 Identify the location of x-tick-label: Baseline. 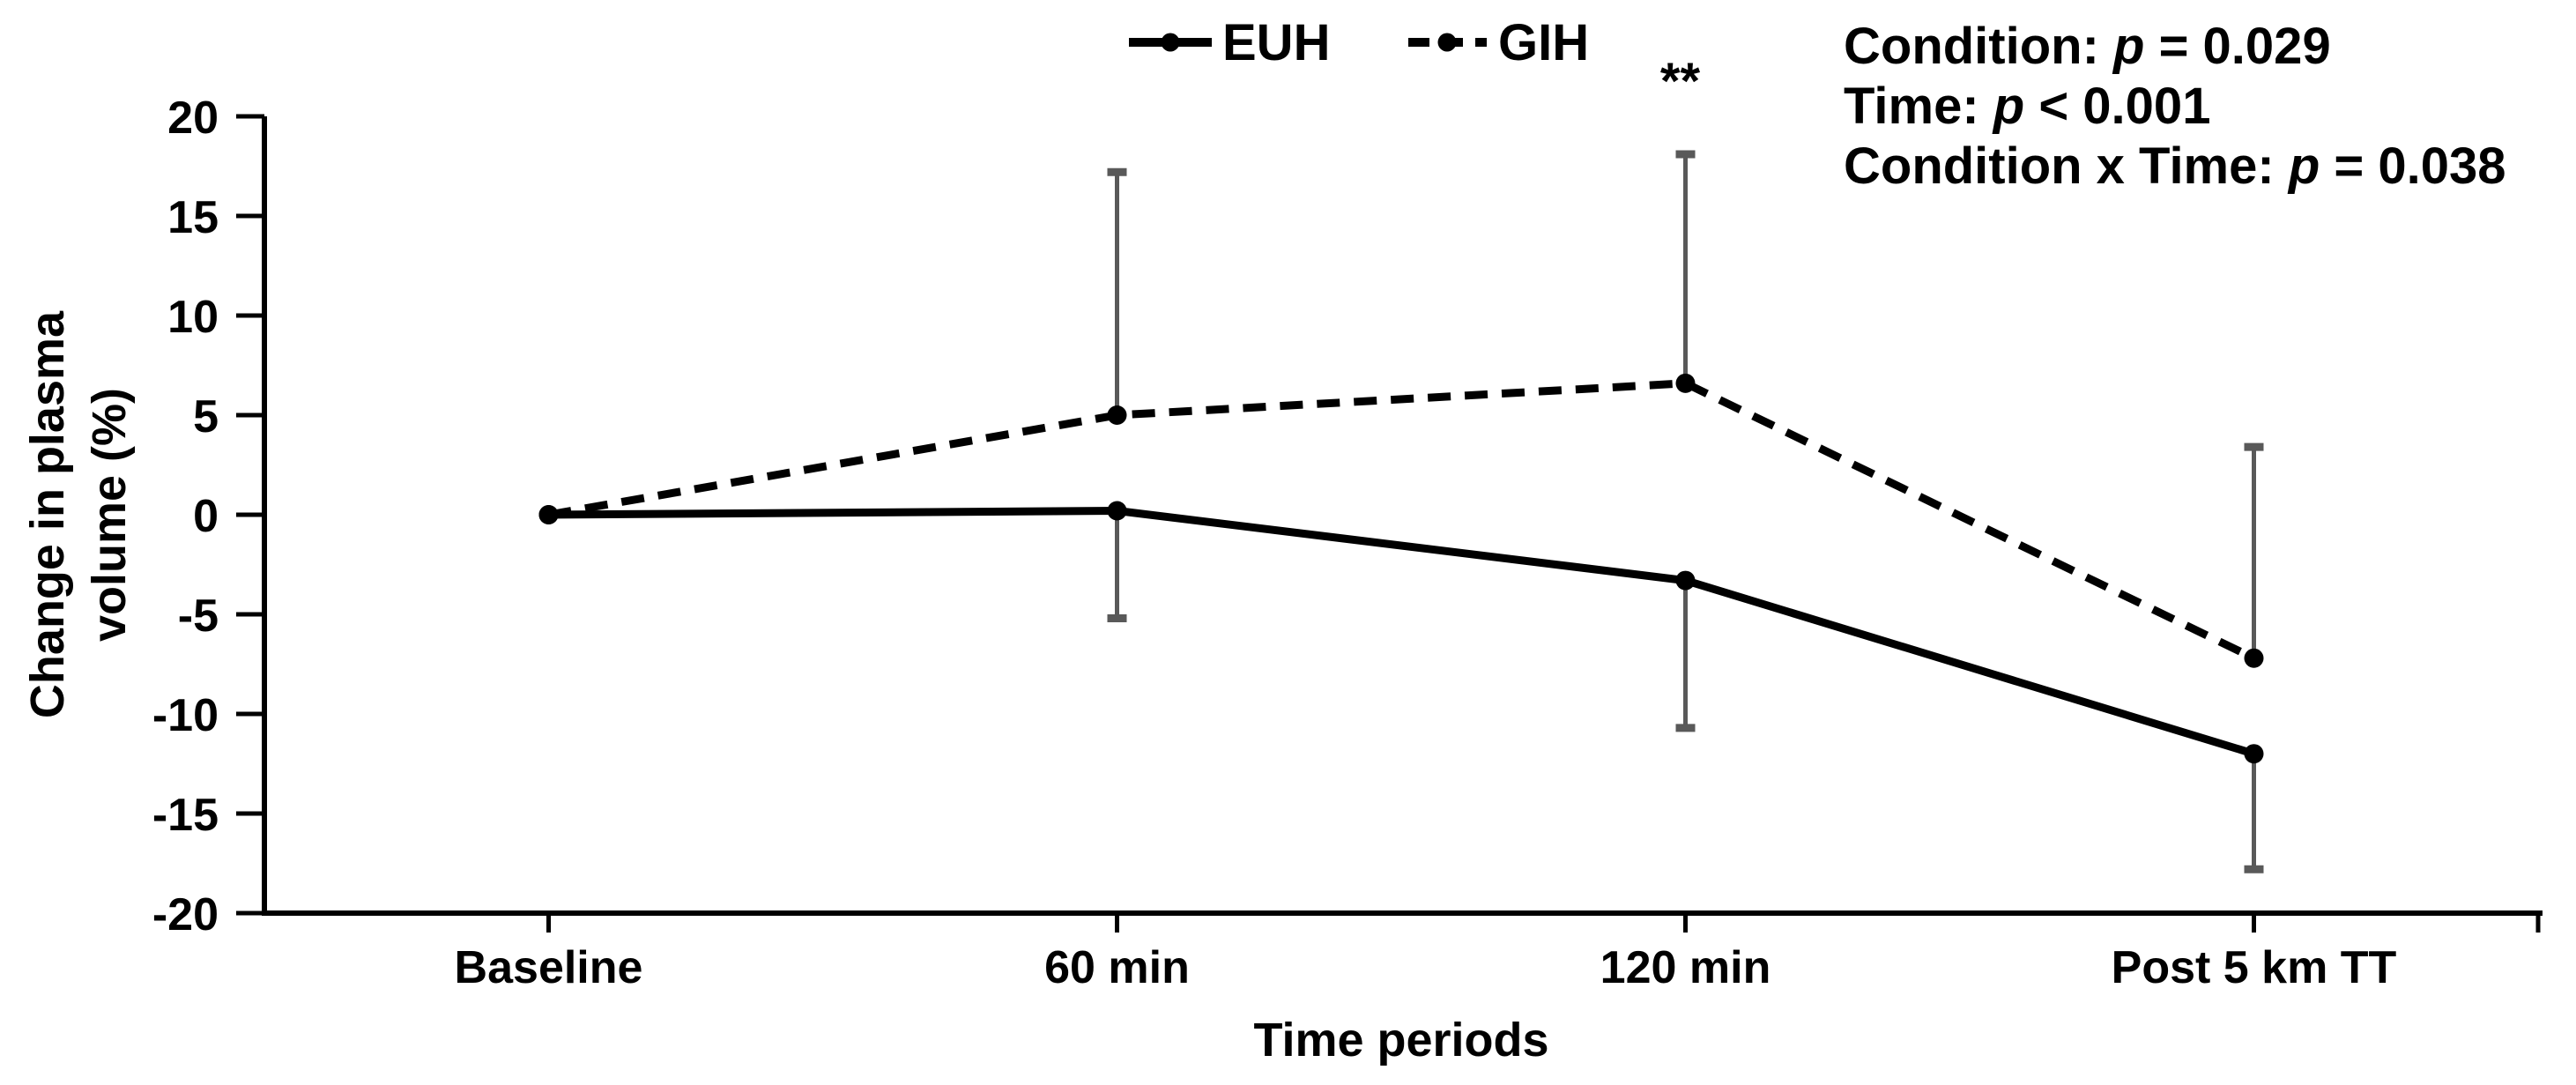
(549, 967).